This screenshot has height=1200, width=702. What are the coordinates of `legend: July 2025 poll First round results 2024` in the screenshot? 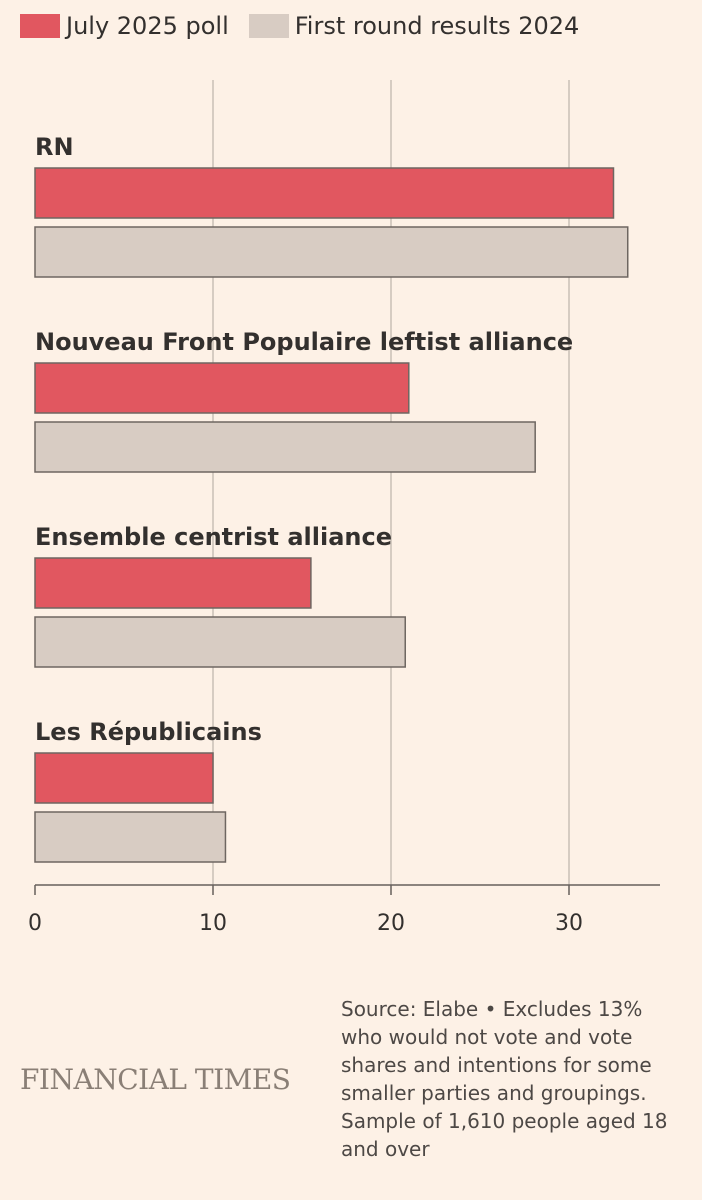 It's located at (309, 26).